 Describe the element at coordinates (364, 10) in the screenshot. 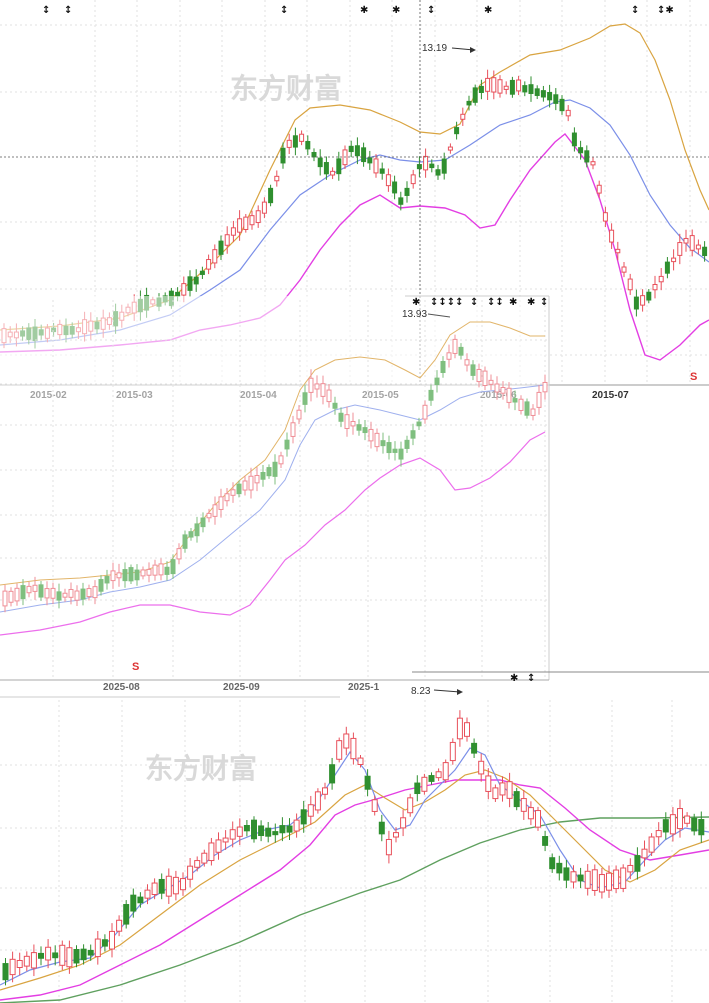

I see `a-event-marker-3: ✱` at that location.